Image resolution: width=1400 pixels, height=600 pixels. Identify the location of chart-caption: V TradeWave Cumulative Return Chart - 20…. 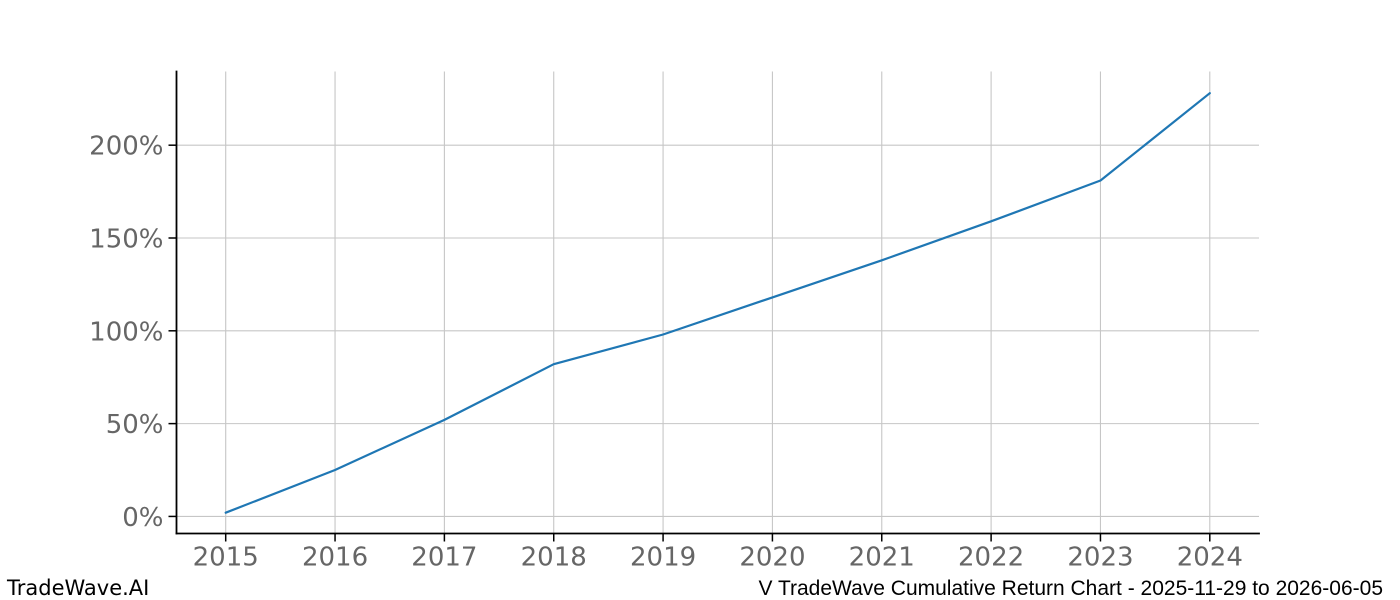
(1071, 588).